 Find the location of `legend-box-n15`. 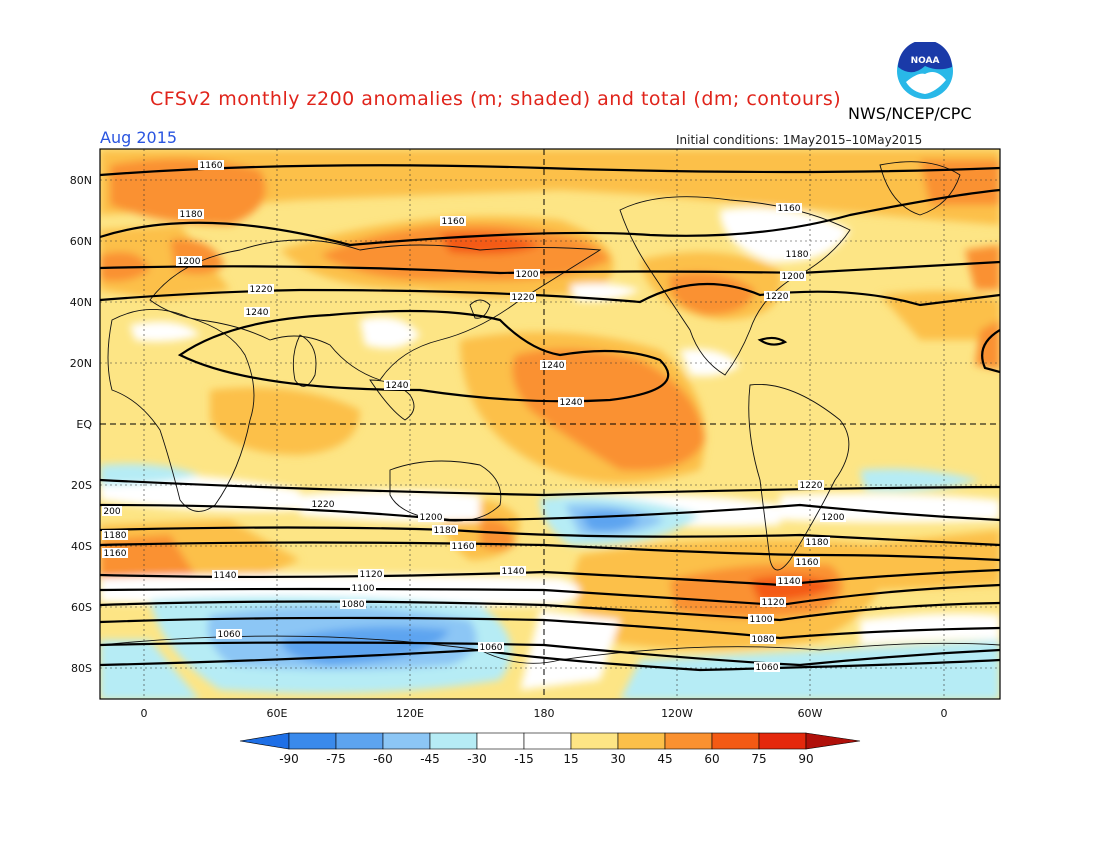

legend-box-n15 is located at coordinates (500, 741).